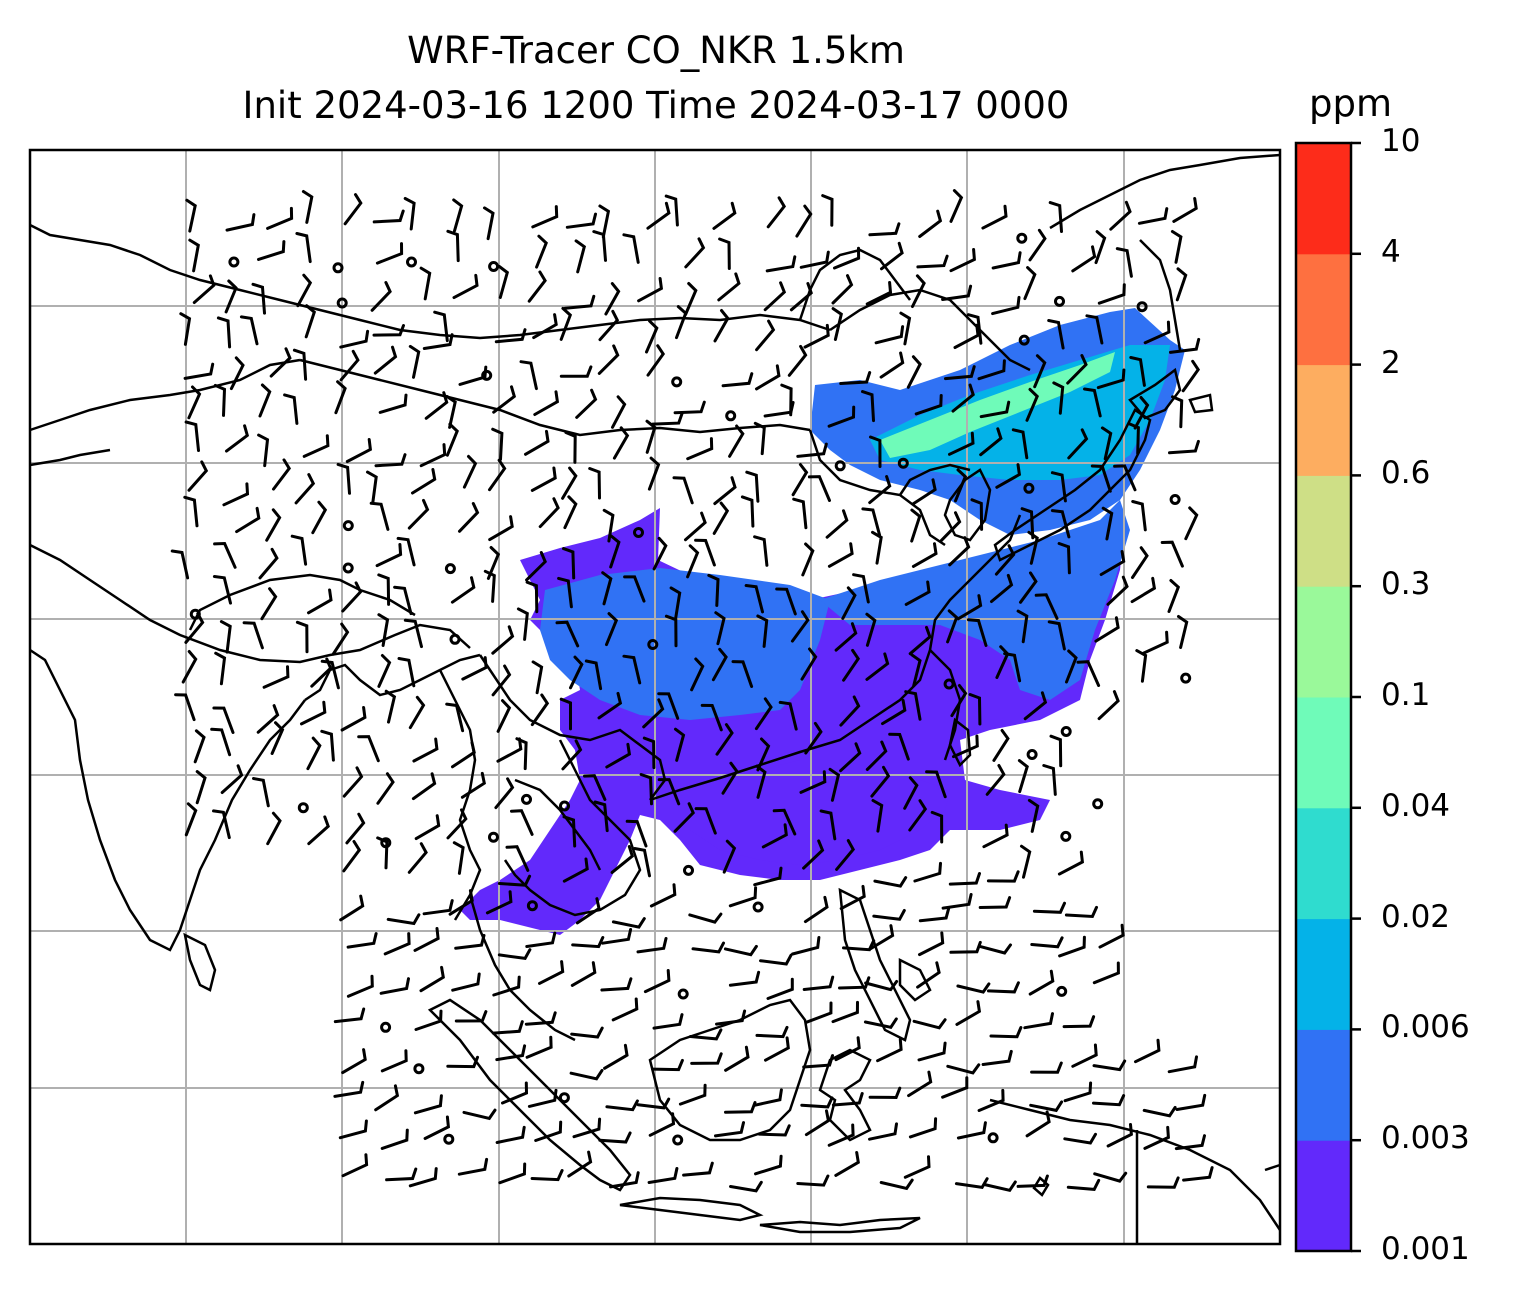  What do you see at coordinates (1323, 309) in the screenshot?
I see `colorbar-segment` at bounding box center [1323, 309].